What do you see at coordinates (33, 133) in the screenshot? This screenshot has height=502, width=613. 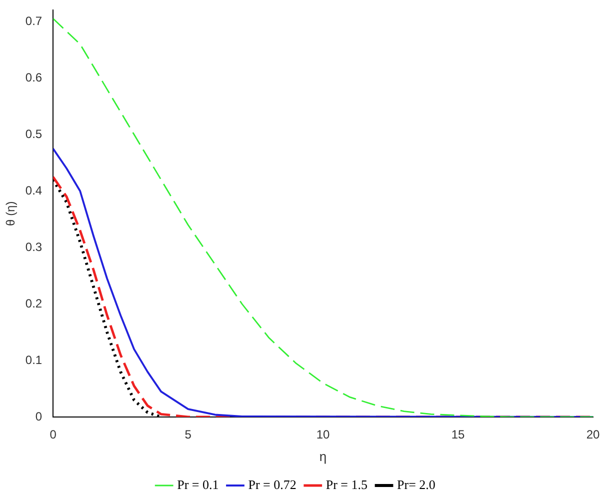 I see `y-tick-label: 0.5` at bounding box center [33, 133].